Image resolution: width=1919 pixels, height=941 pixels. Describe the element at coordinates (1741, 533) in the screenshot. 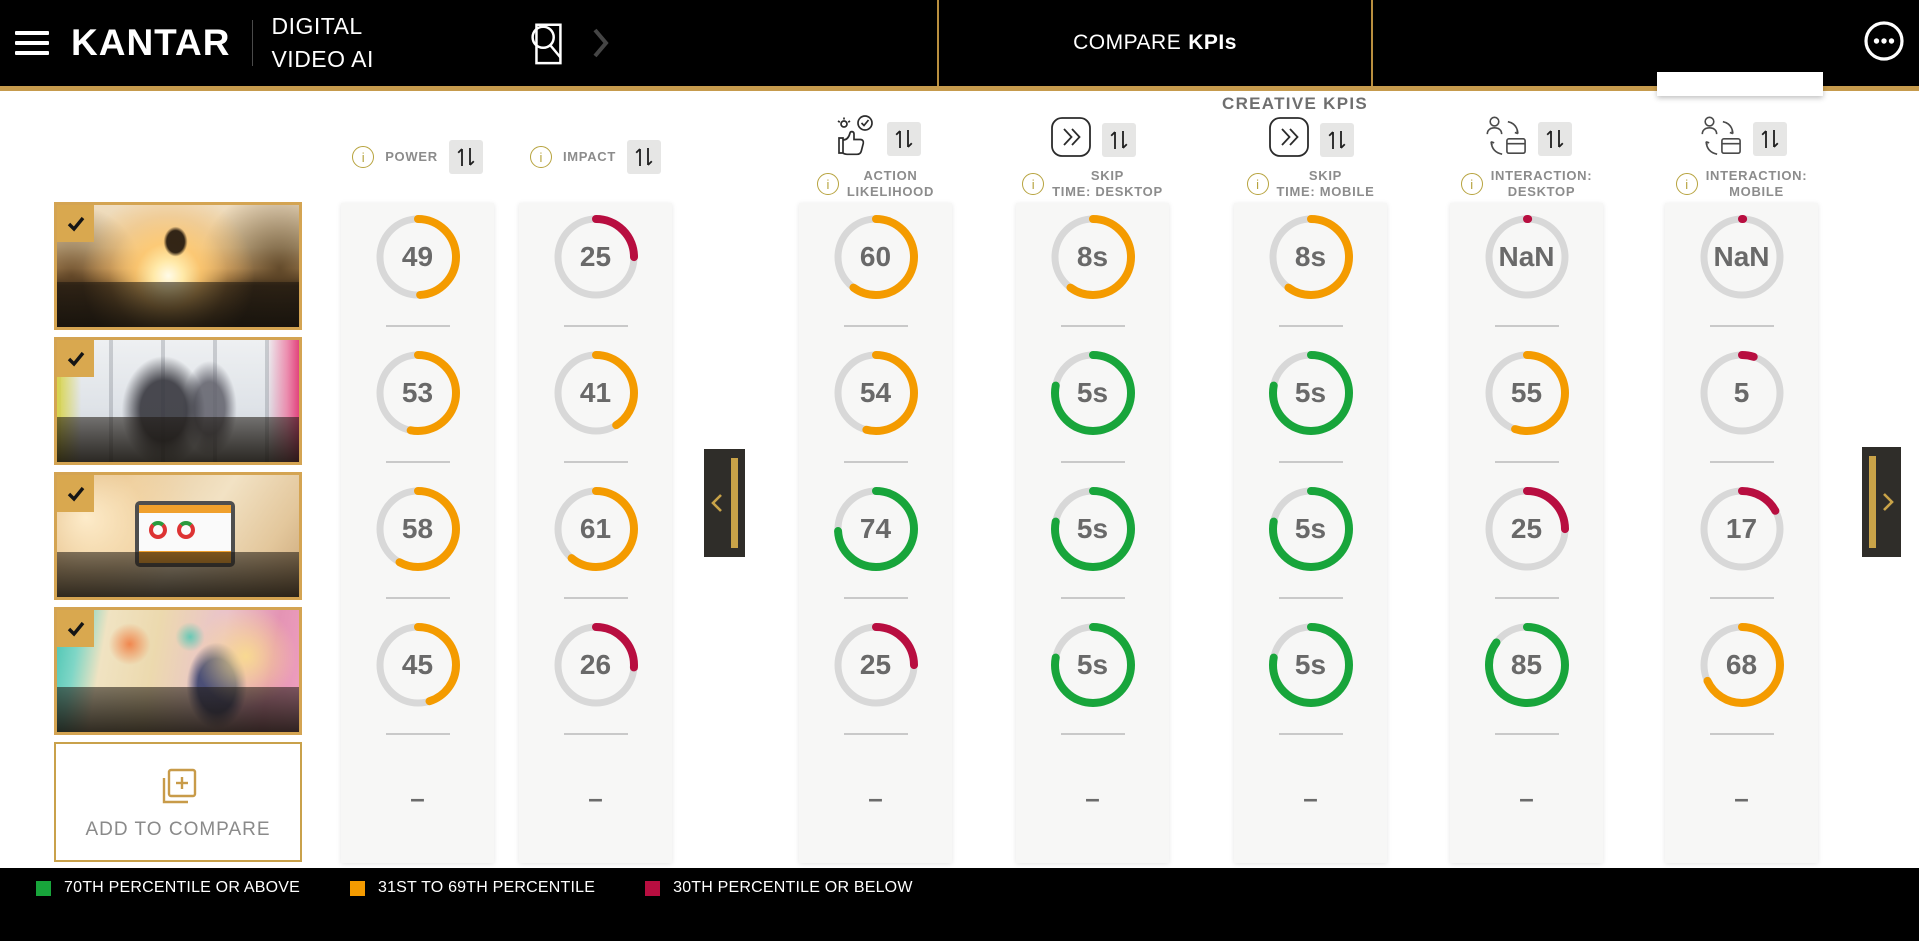

I see `kpi-column-panel: NaN 5 17 68 –` at that location.